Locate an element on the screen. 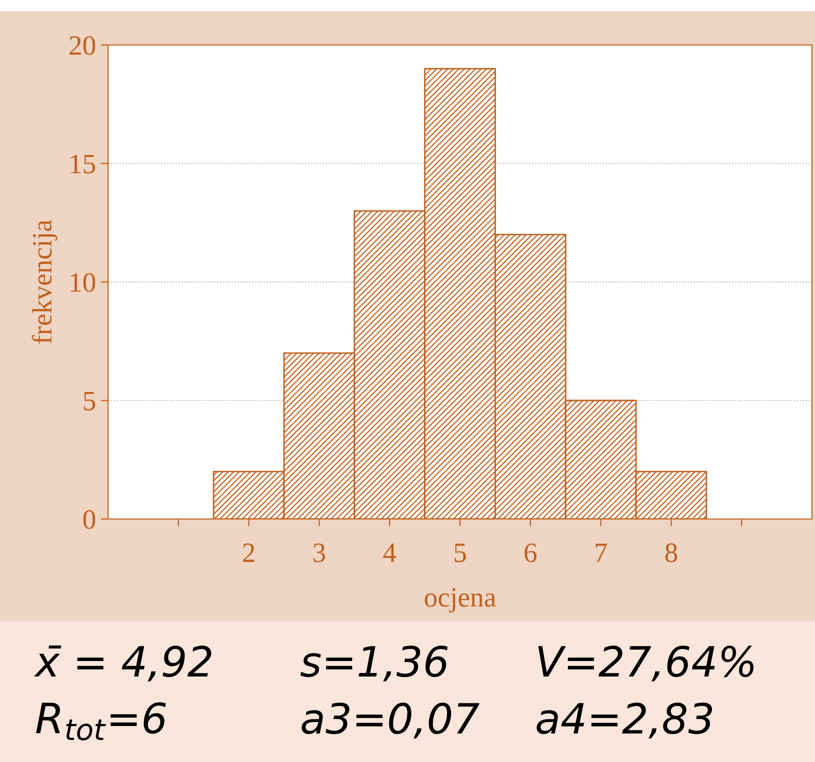  y-tick-label: 20 is located at coordinates (83, 45).